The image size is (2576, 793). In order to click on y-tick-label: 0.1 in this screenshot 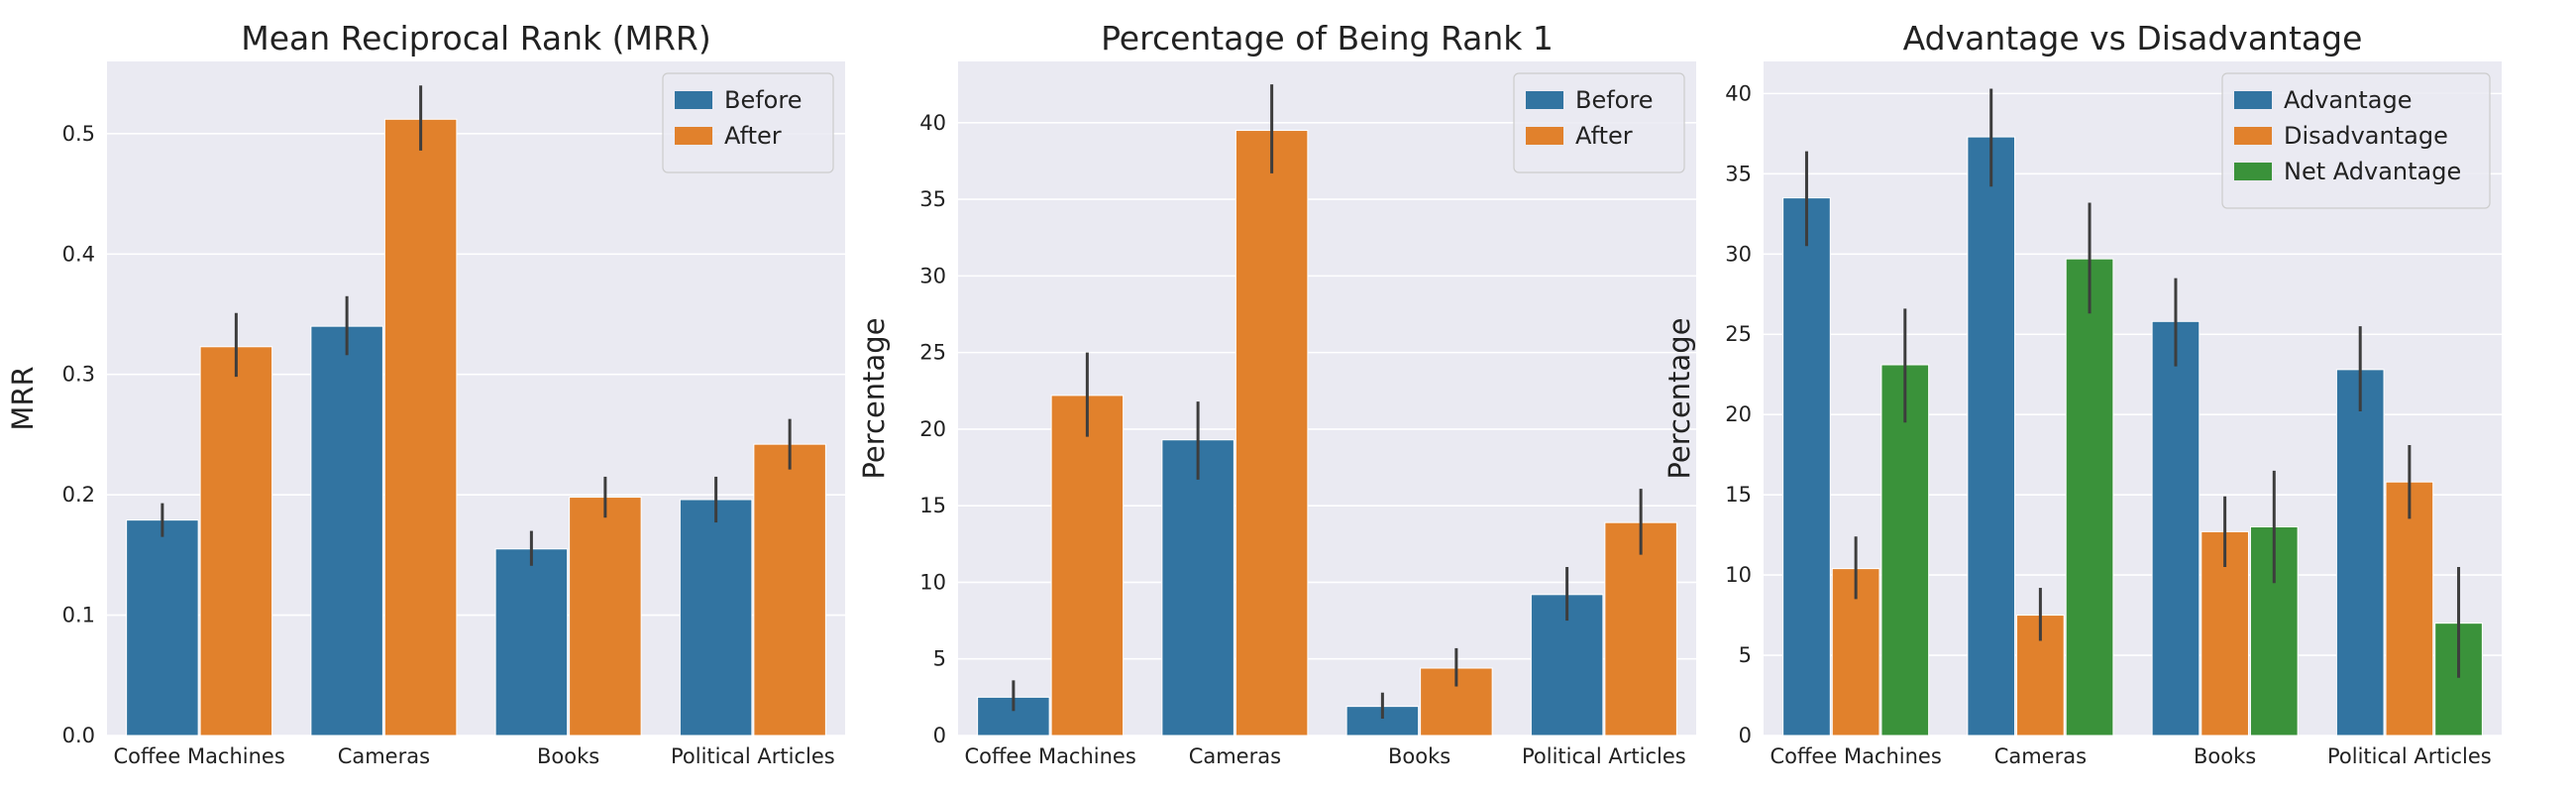, I will do `click(78, 615)`.